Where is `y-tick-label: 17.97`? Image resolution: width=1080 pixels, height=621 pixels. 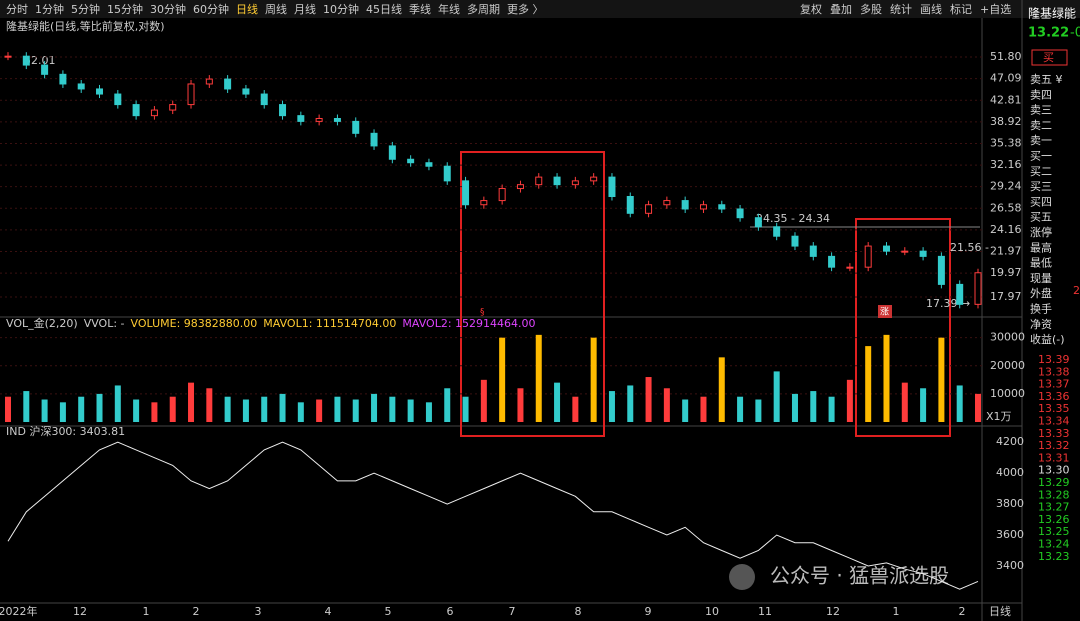
y-tick-label: 17.97 is located at coordinates (1006, 296).